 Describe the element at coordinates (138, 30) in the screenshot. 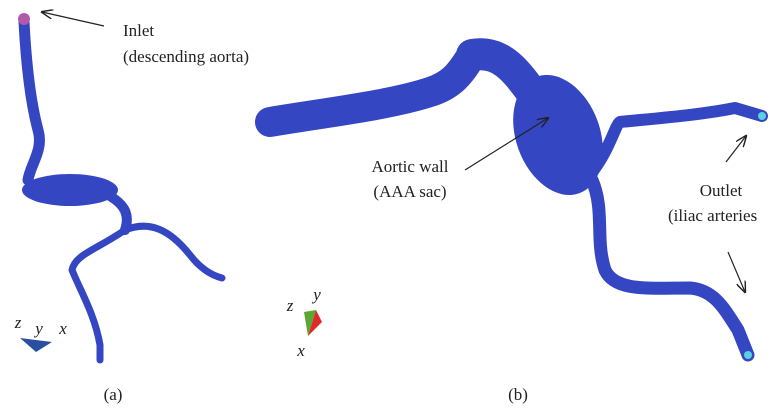

I see `annotation: Inlet` at that location.